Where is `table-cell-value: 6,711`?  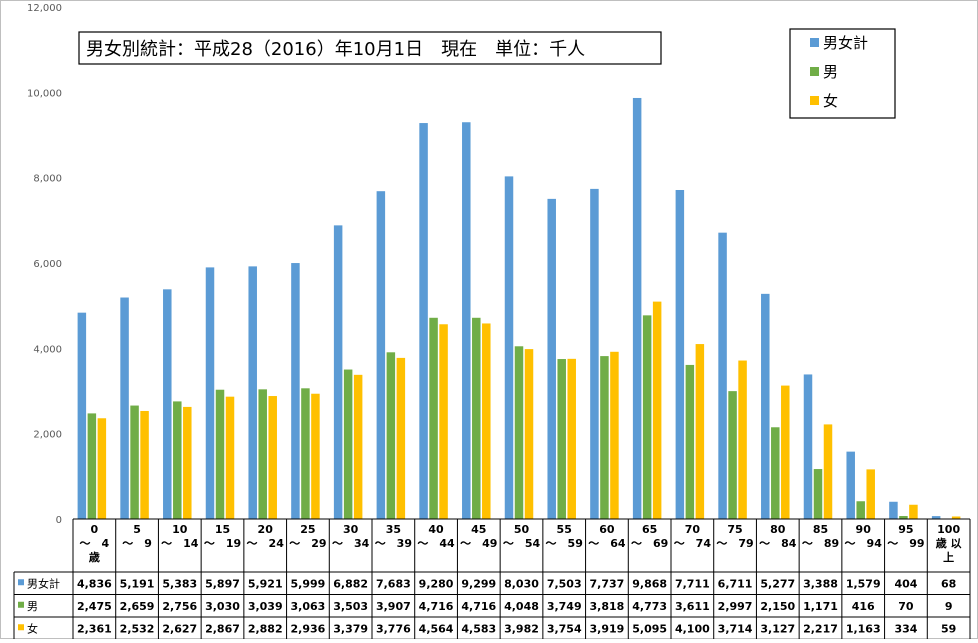
table-cell-value: 6,711 is located at coordinates (735, 583).